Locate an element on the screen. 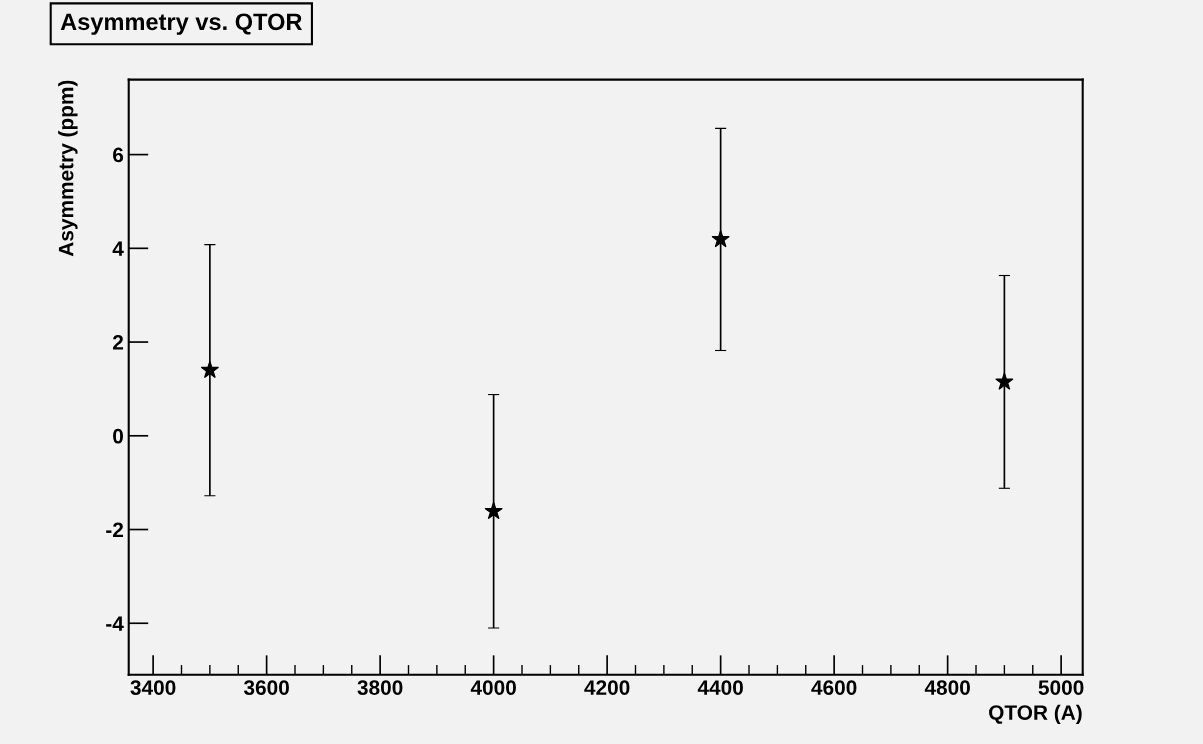 The width and height of the screenshot is (1203, 744). y-tick-label: -2 is located at coordinates (115, 530).